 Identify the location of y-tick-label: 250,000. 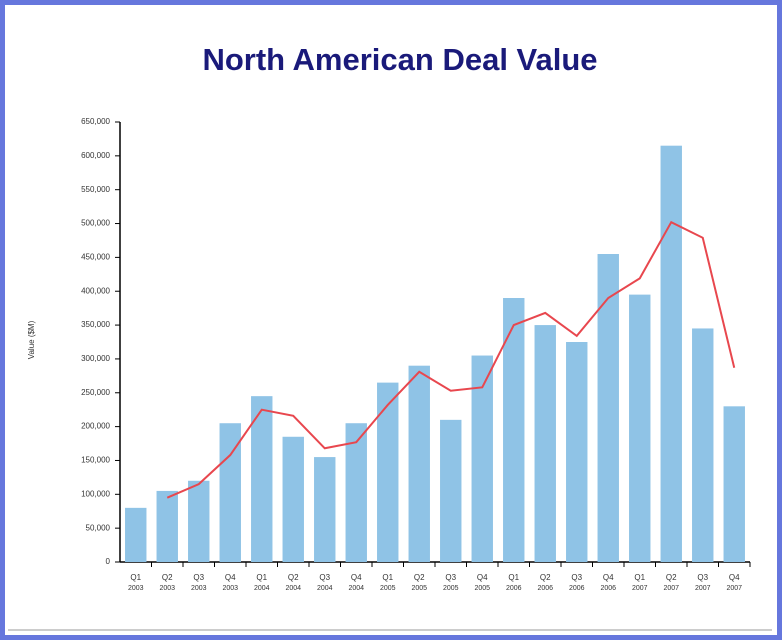
(95, 392).